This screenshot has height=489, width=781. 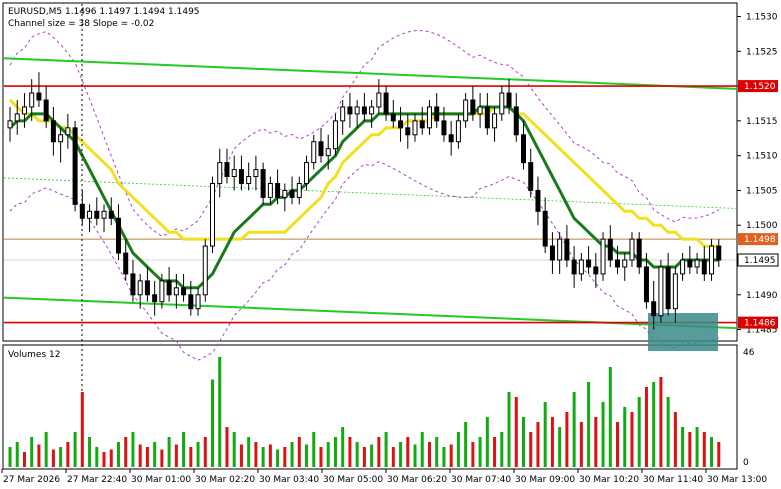 I want to click on channel-upper, so click(x=370, y=73).